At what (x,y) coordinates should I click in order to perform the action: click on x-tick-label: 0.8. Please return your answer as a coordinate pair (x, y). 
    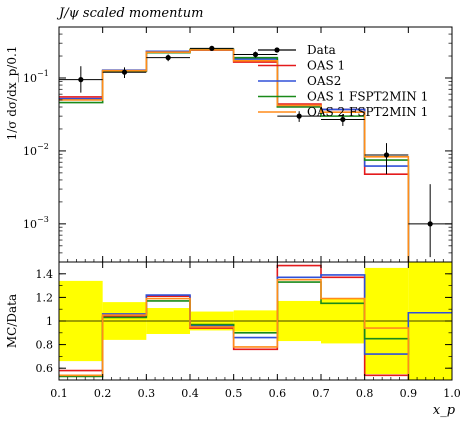
    Looking at the image, I should click on (365, 393).